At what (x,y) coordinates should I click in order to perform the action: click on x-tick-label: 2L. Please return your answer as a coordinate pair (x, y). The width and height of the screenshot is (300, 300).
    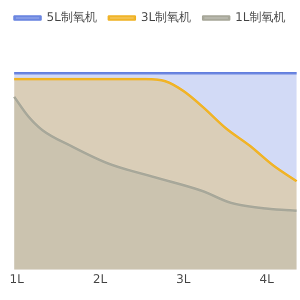
    Looking at the image, I should click on (100, 279).